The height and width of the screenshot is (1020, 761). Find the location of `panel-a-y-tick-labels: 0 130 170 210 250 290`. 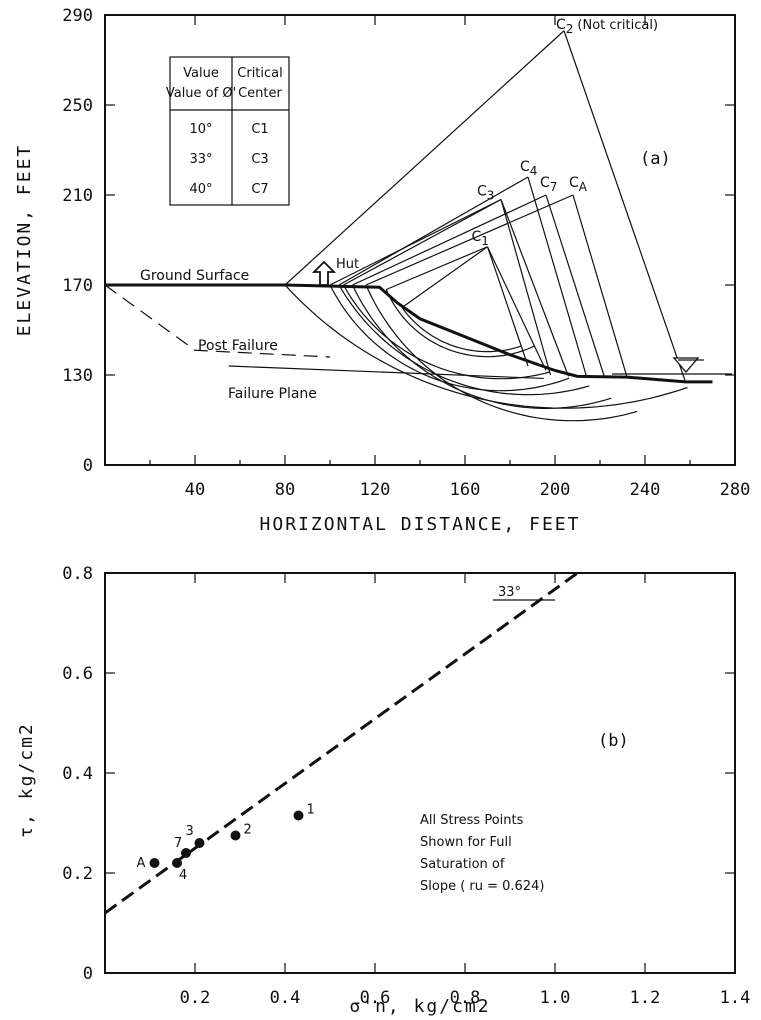

panel-a-y-tick-labels: 0 130 170 210 250 290 is located at coordinates (77, 241).